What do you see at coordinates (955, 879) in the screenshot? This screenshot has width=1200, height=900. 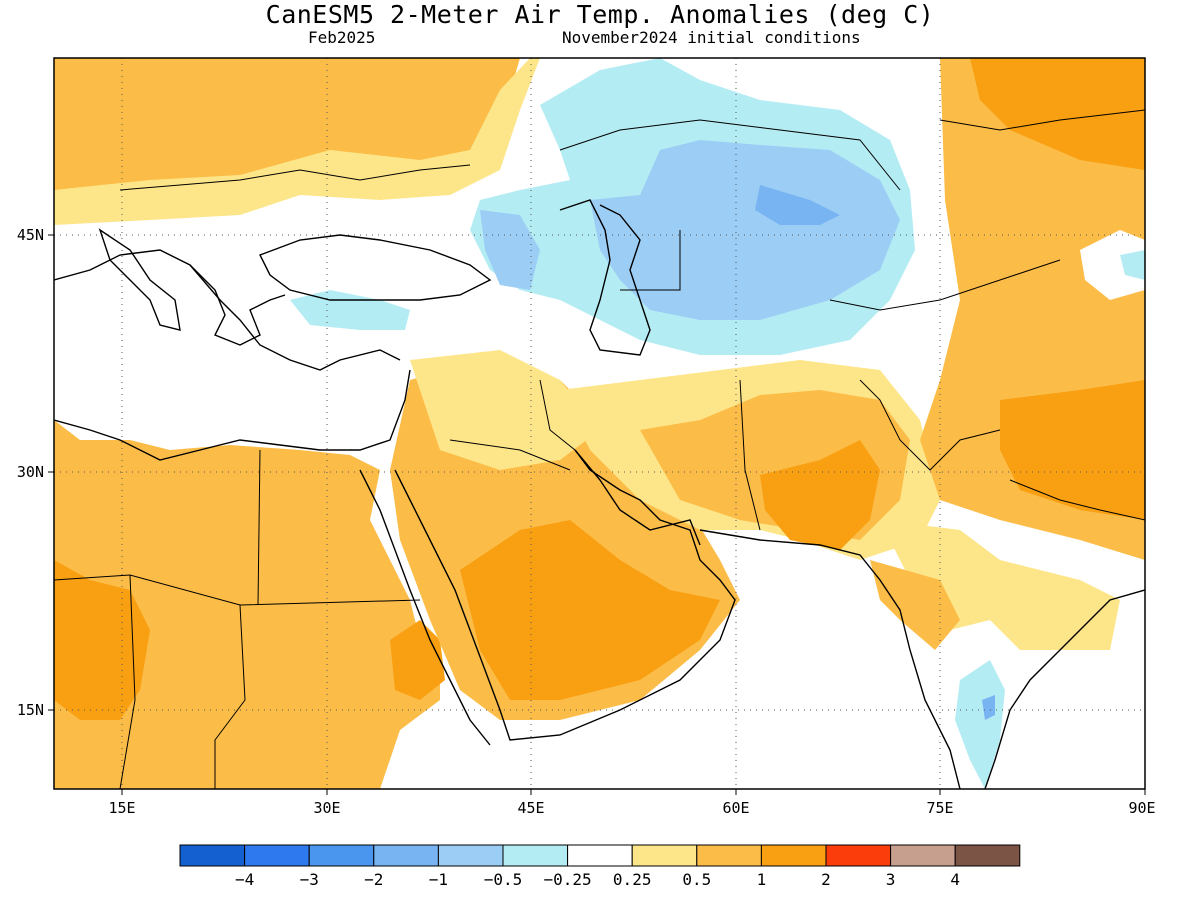 I see `colorbar-label: 4` at bounding box center [955, 879].